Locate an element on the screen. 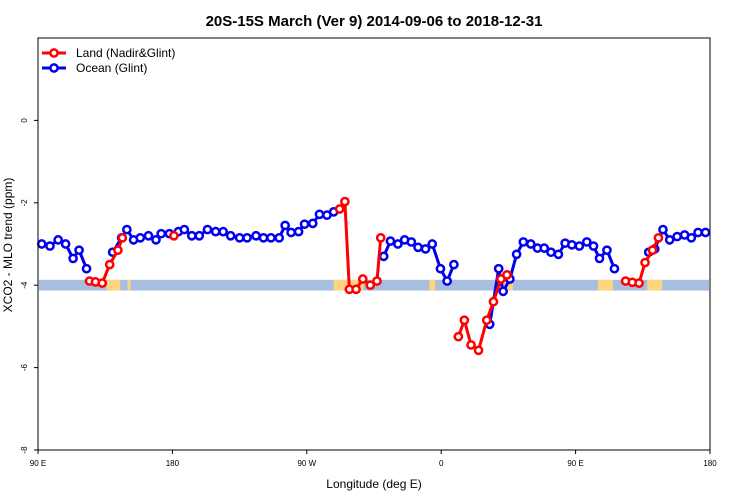  x-tick-label: 90 W is located at coordinates (306, 463).